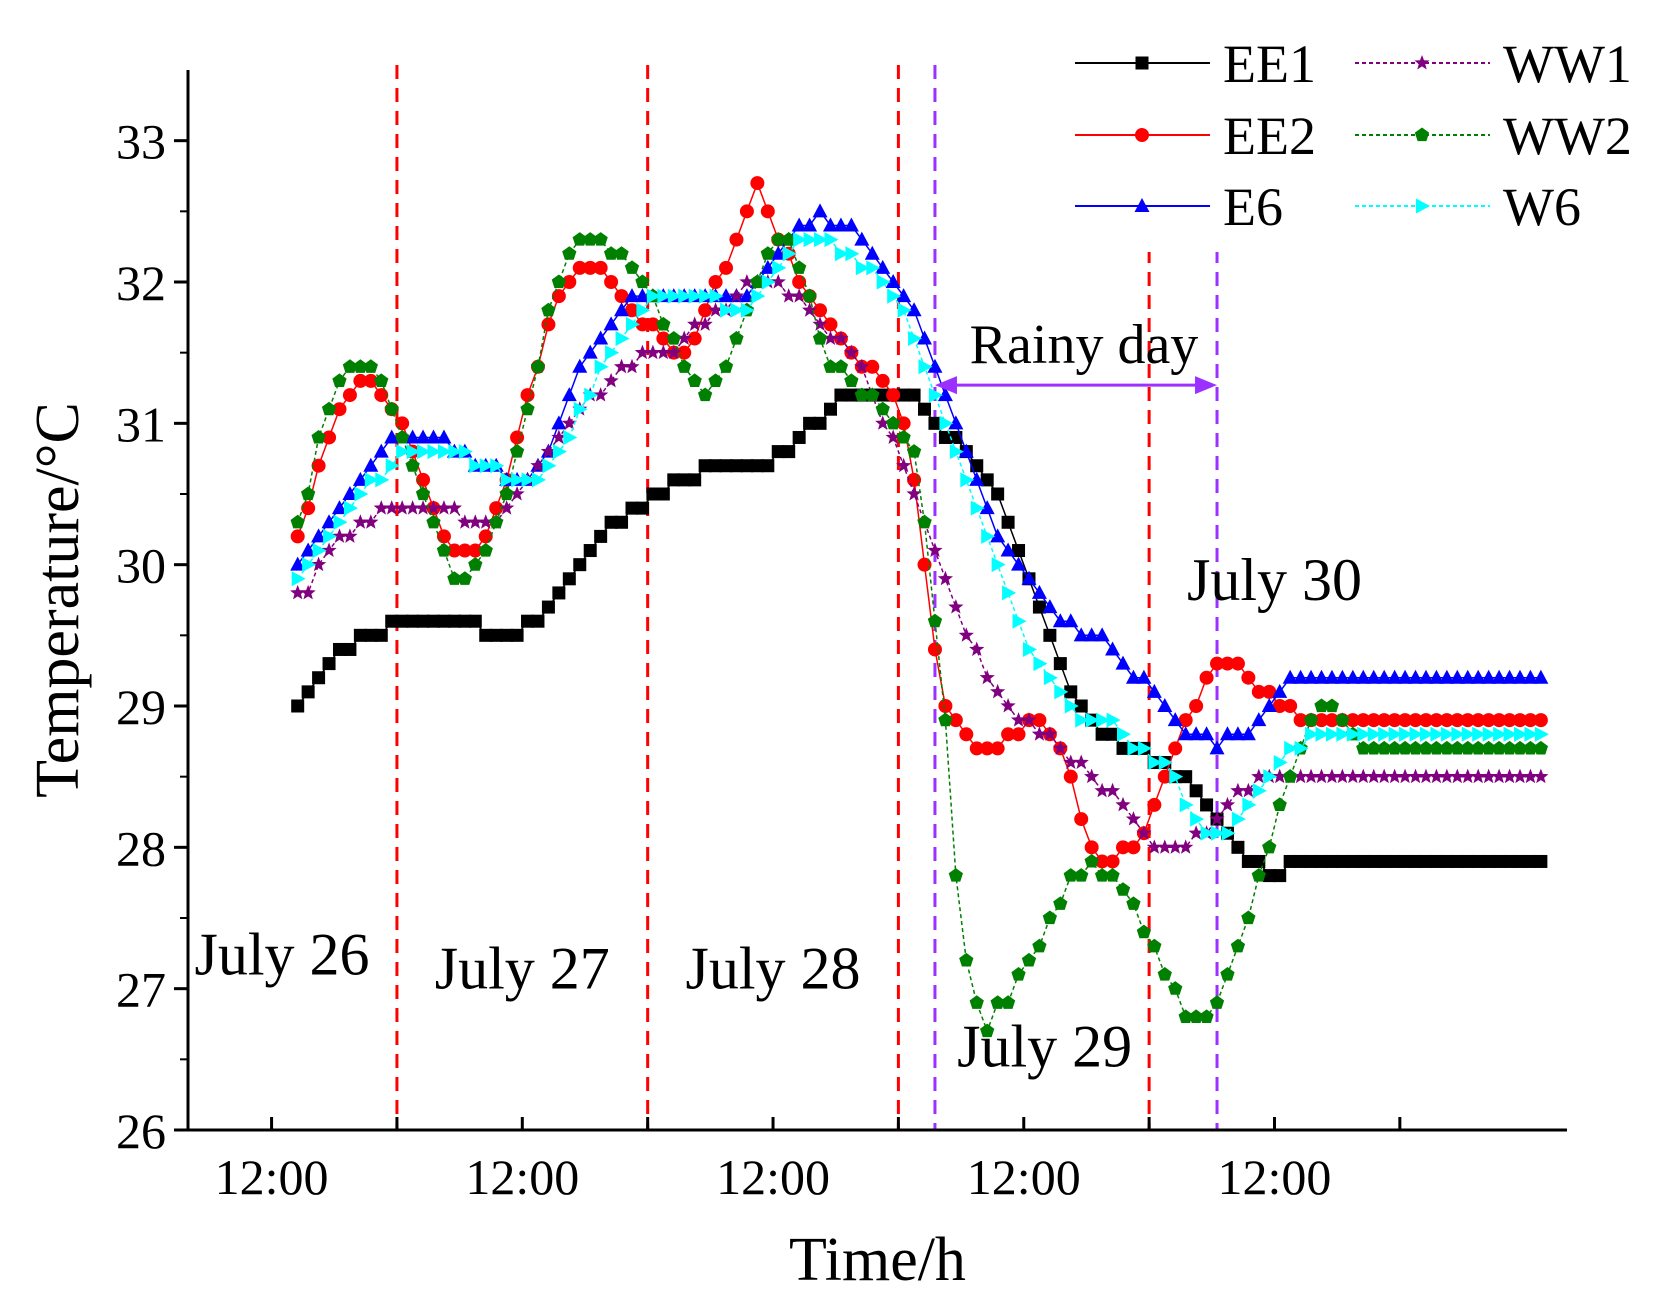 Image resolution: width=1656 pixels, height=1300 pixels. I want to click on legend-background, so click(1355, 147).